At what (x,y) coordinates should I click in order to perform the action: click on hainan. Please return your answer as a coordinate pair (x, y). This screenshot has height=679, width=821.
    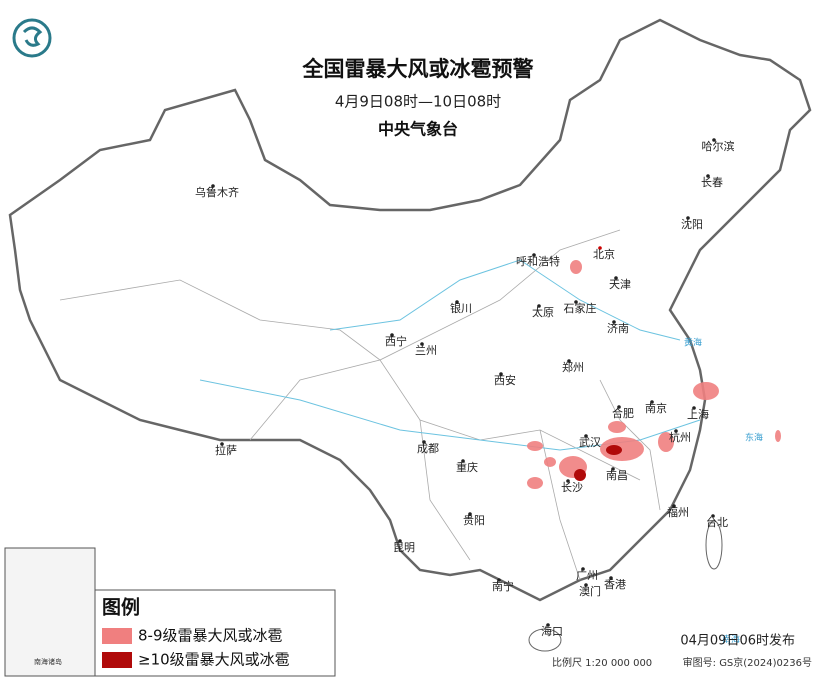
    Looking at the image, I should click on (545, 640).